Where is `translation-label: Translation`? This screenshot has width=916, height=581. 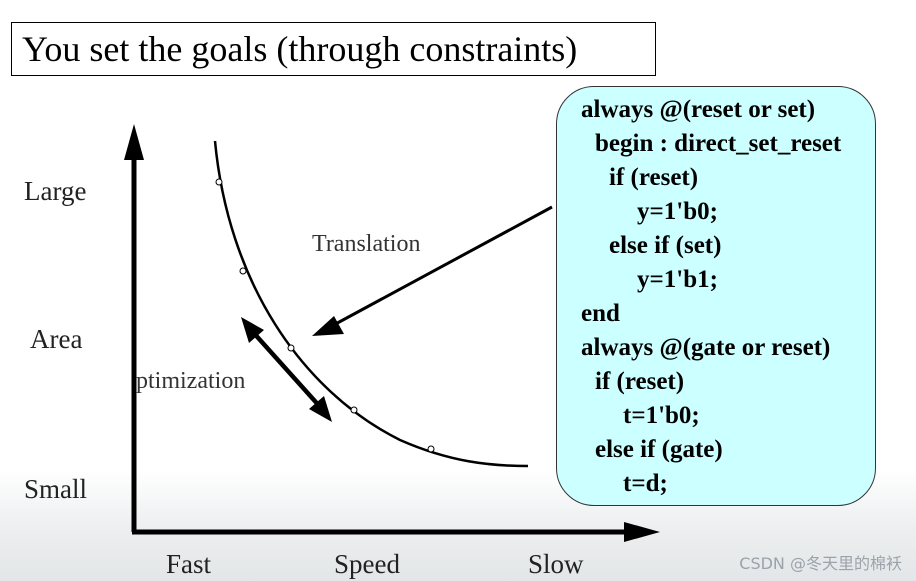
translation-label: Translation is located at coordinates (366, 244).